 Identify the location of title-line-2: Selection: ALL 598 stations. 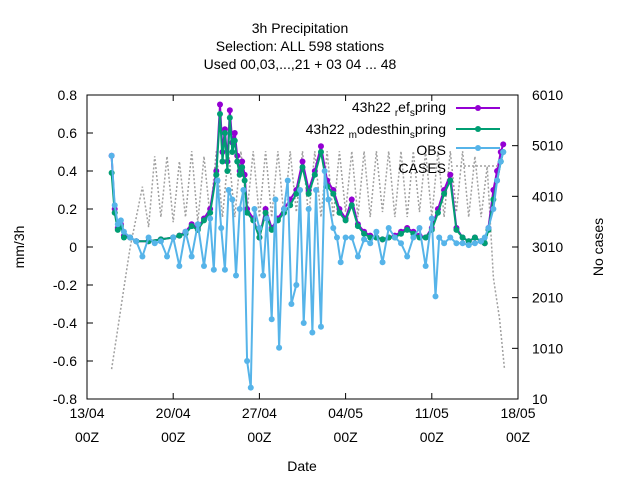
(300, 46).